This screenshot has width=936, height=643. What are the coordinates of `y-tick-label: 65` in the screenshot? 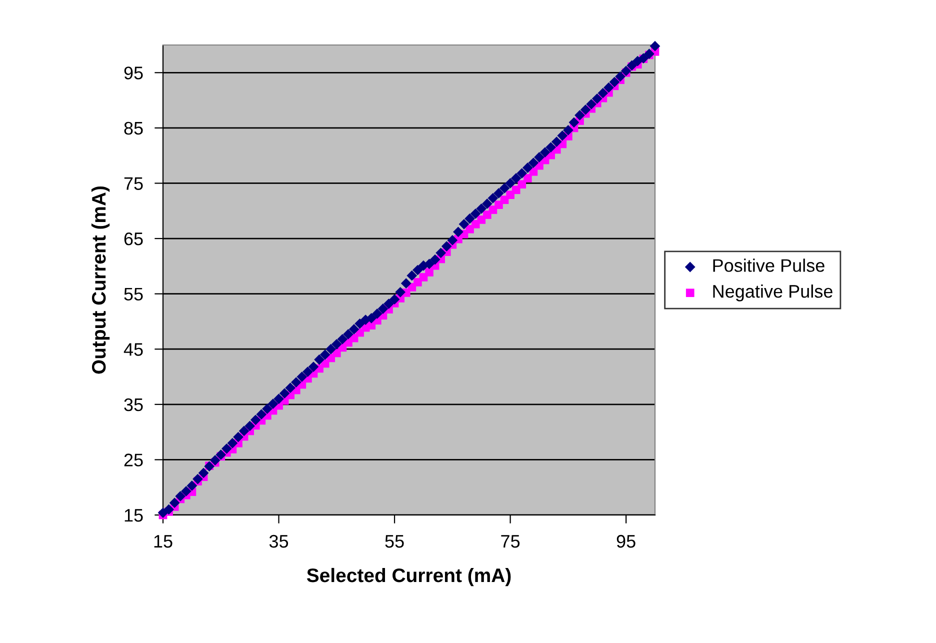 It's located at (133, 239).